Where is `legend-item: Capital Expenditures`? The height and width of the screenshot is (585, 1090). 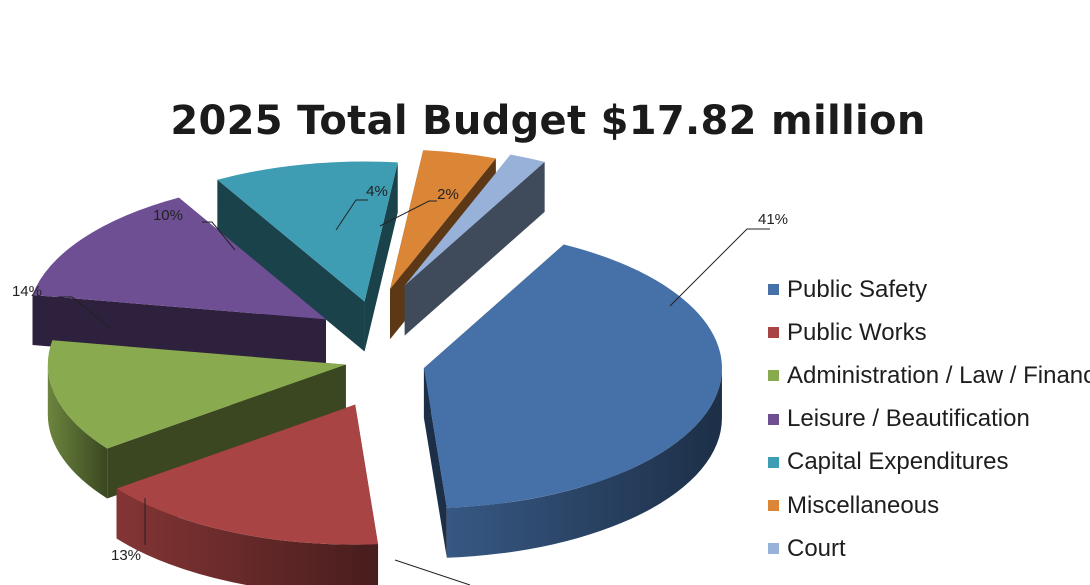
legend-item: Capital Expenditures is located at coordinates (929, 462).